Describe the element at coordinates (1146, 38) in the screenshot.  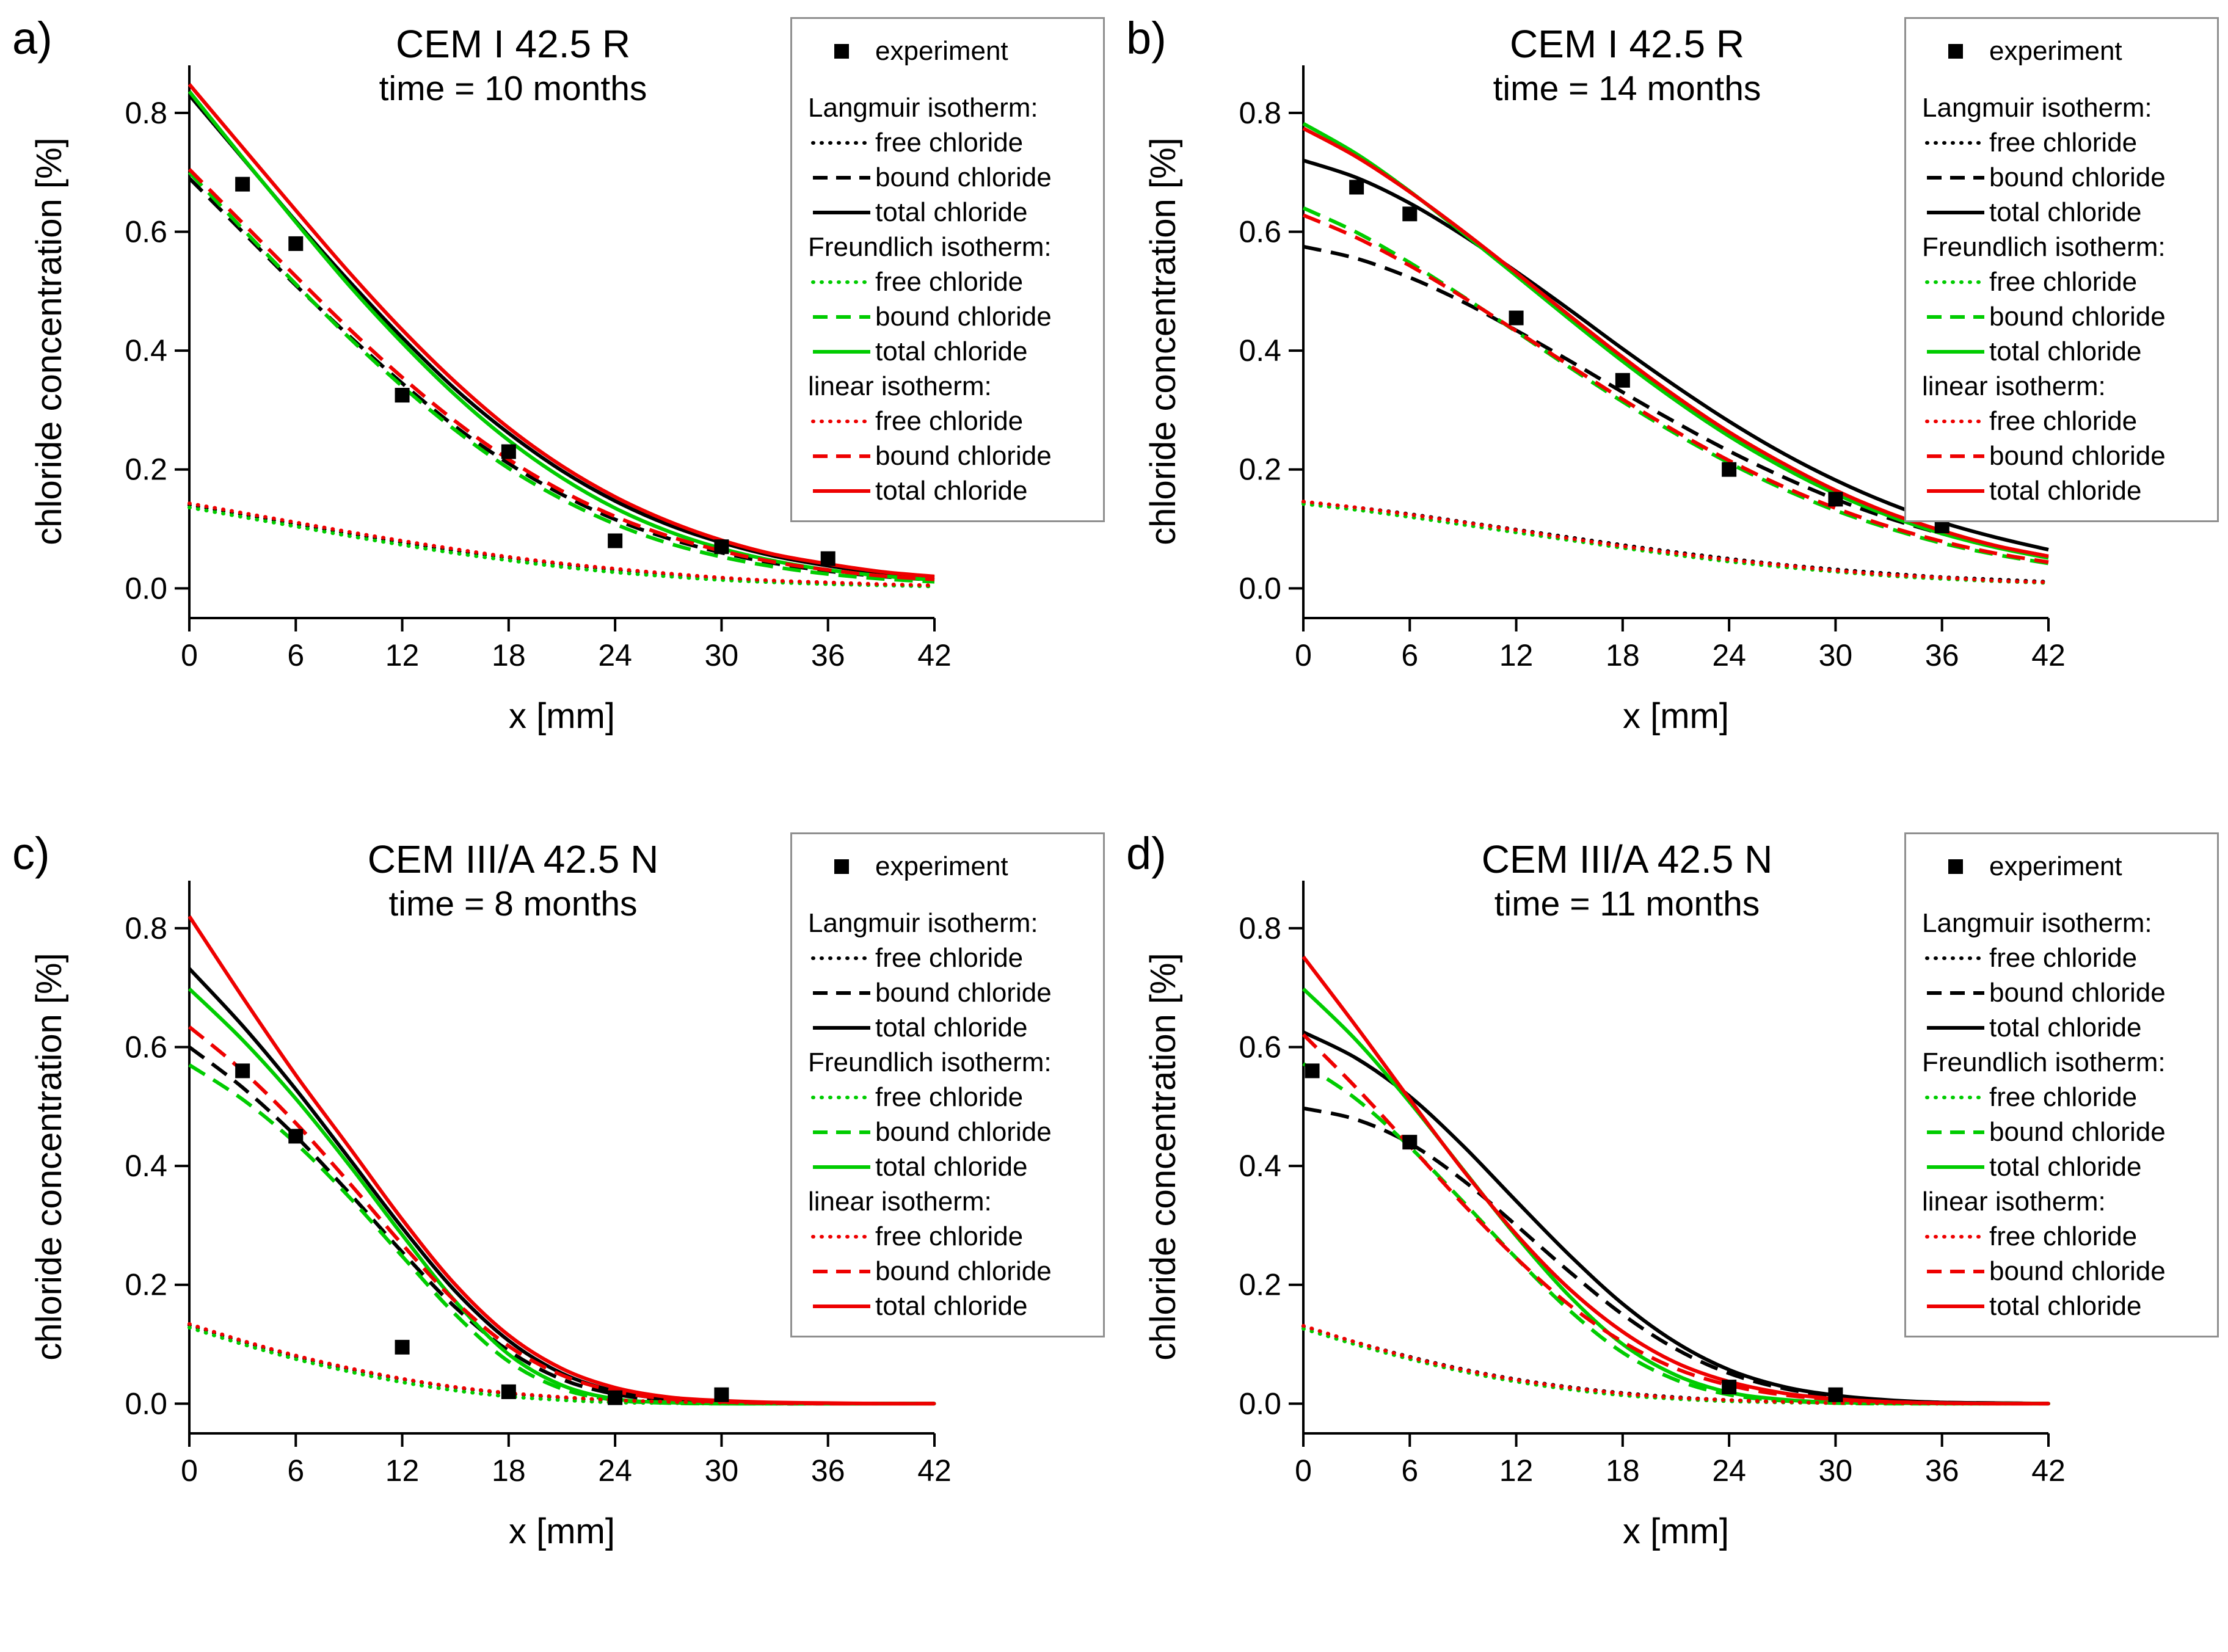
I see `panel-label-b: b)` at that location.